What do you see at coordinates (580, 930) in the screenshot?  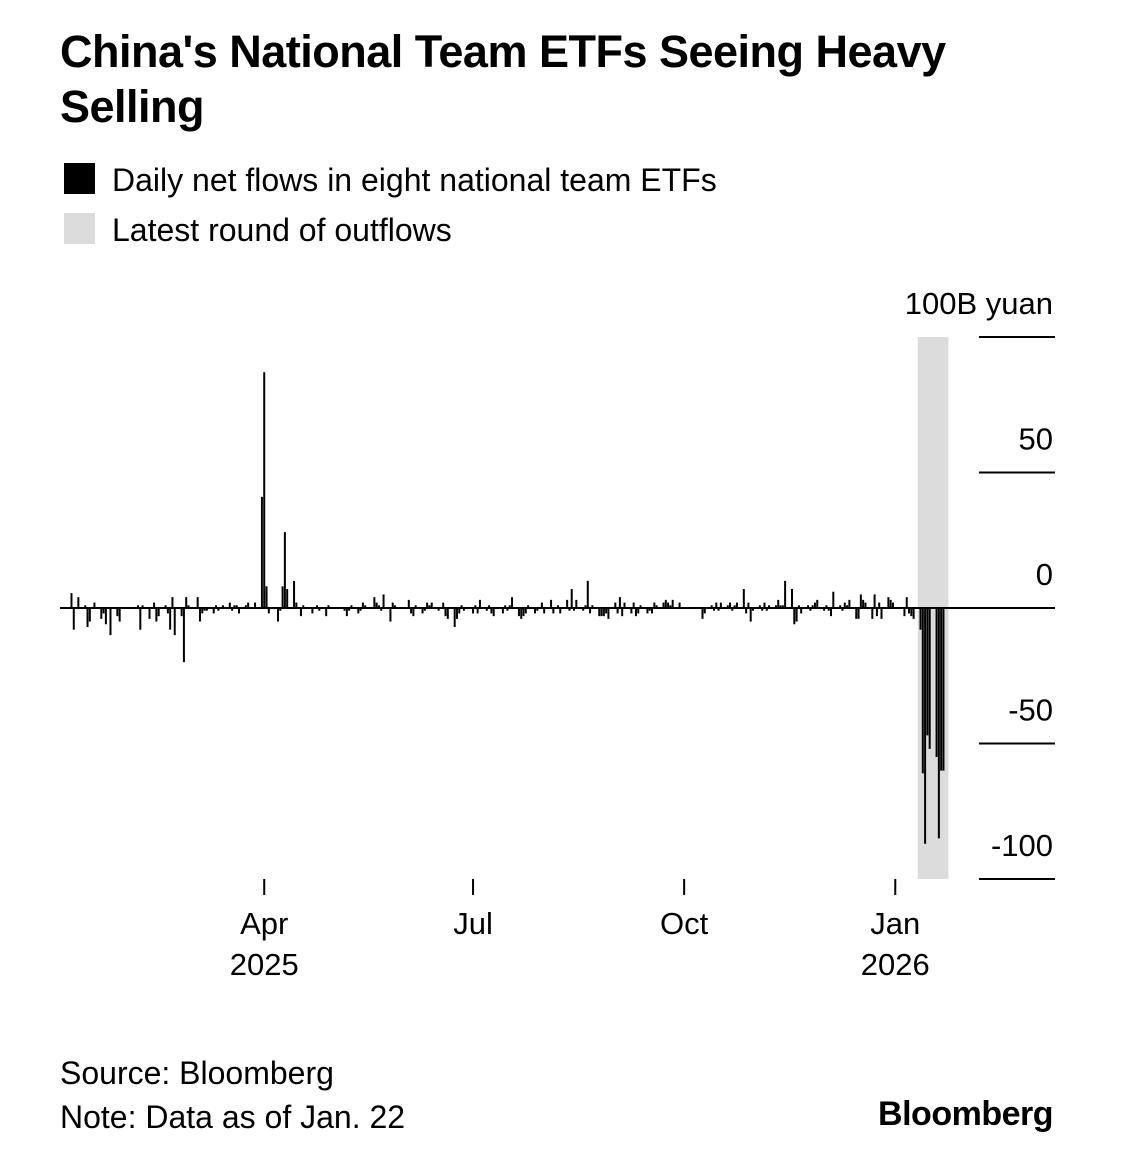 I see `x-axis: Apr 2025 Jul Oct Jan 2026` at bounding box center [580, 930].